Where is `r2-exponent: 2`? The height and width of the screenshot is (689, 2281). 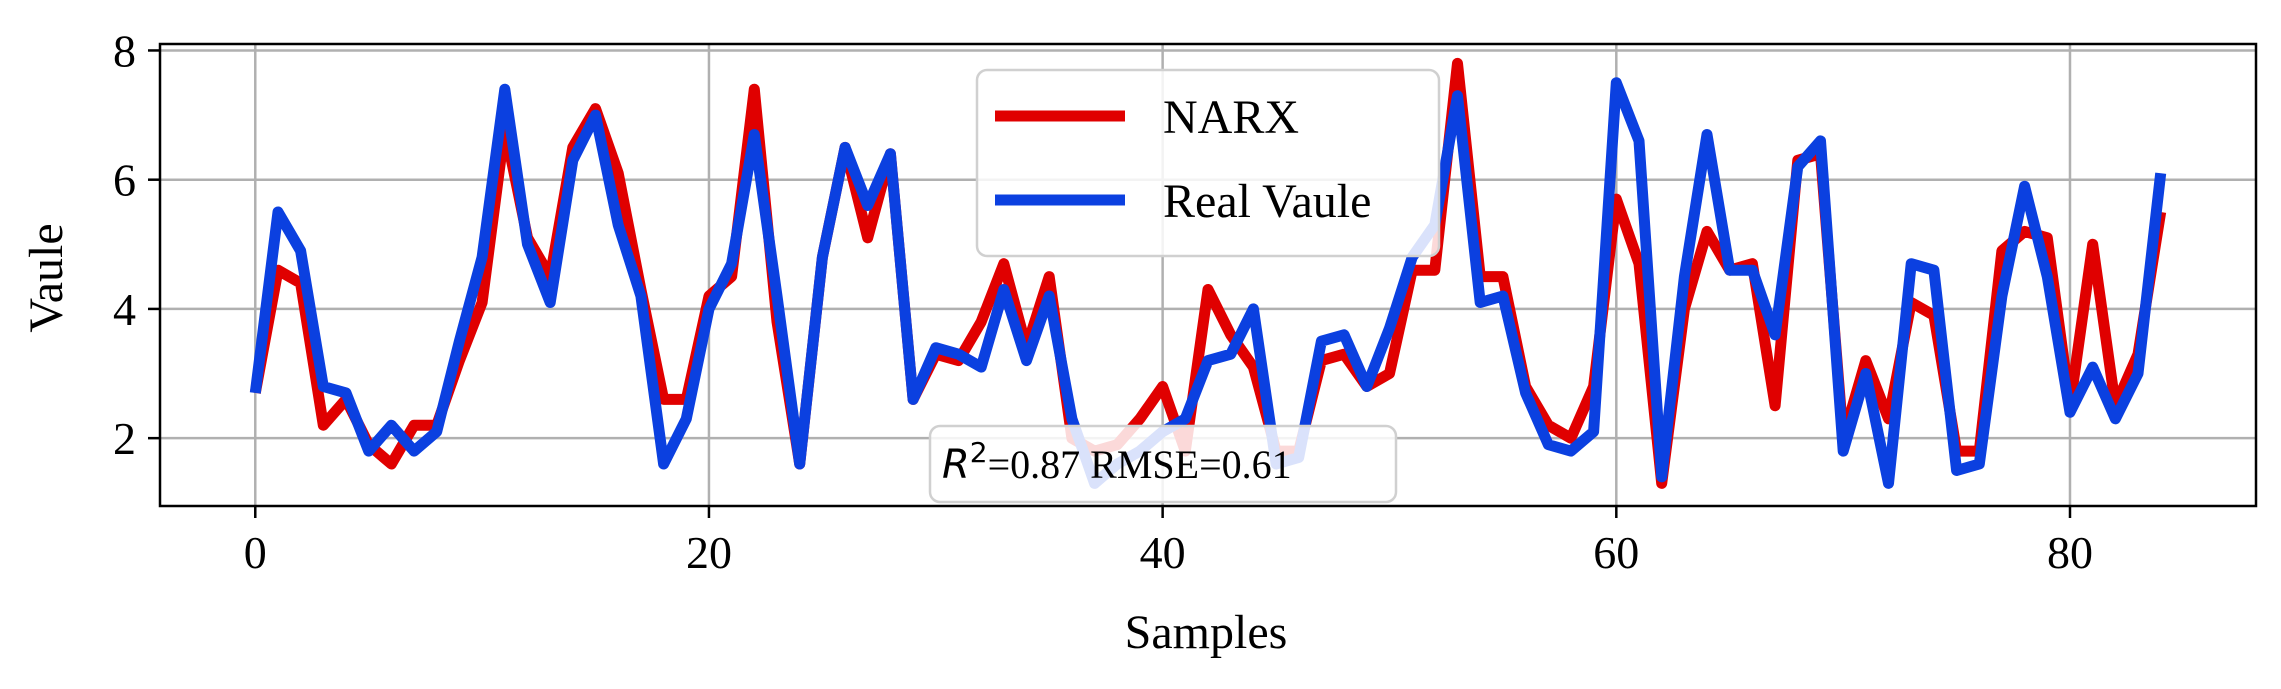
r2-exponent: 2 is located at coordinates (979, 452).